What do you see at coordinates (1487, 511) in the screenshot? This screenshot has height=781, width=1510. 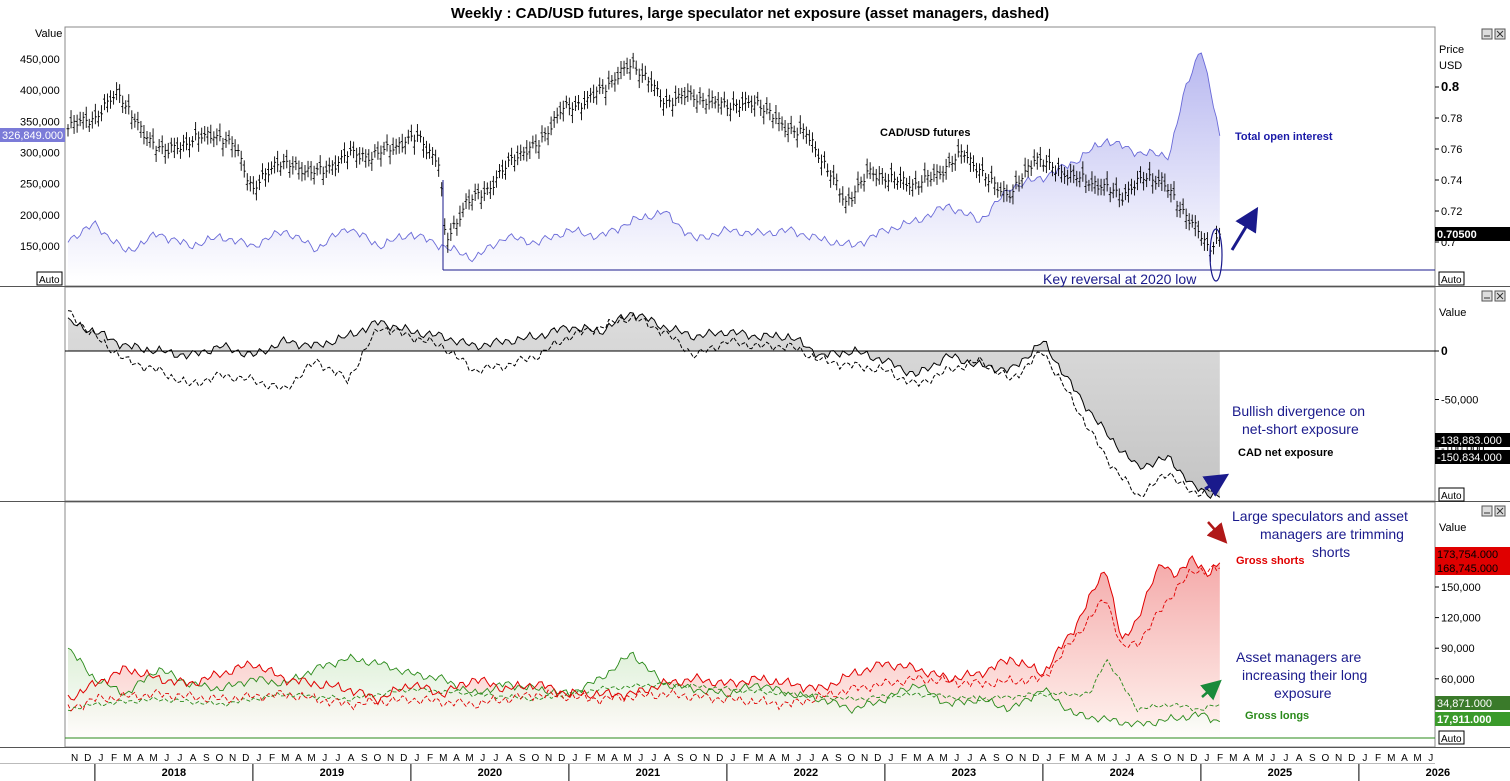 I see `p3-minimize-icon` at bounding box center [1487, 511].